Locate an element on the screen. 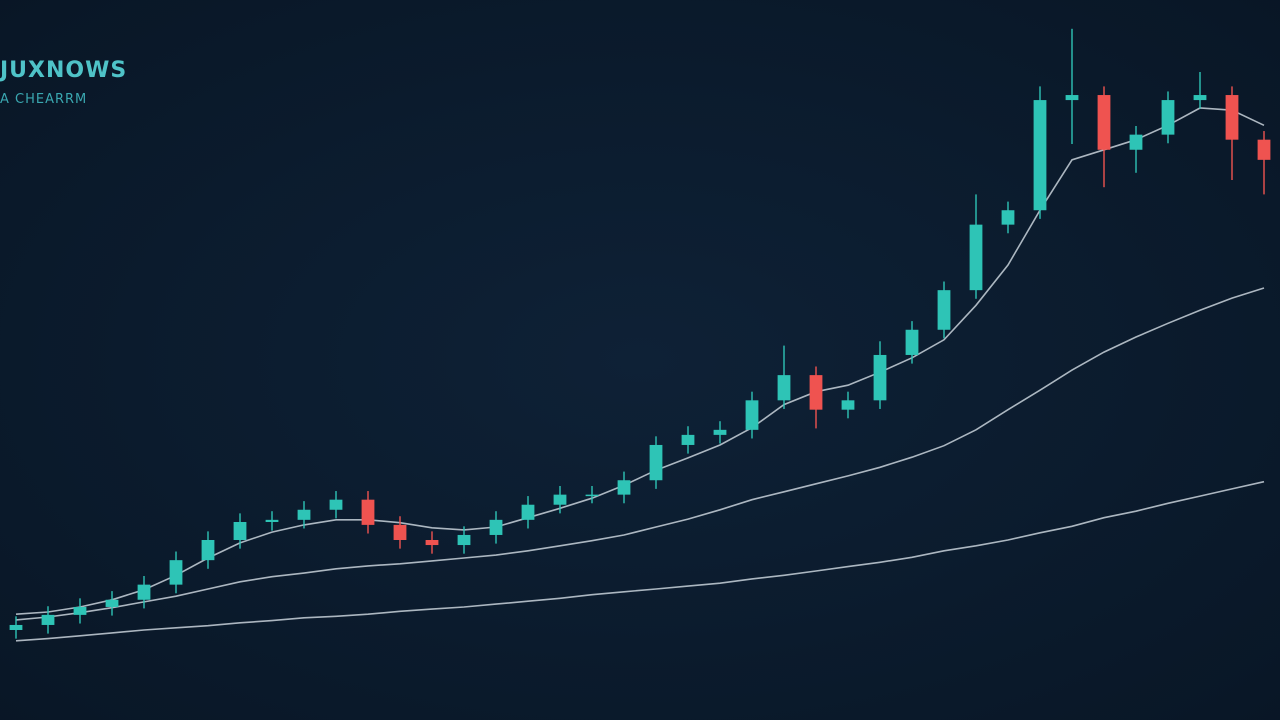 The height and width of the screenshot is (720, 1280). chart-title: JUXNOWS is located at coordinates (63, 70).